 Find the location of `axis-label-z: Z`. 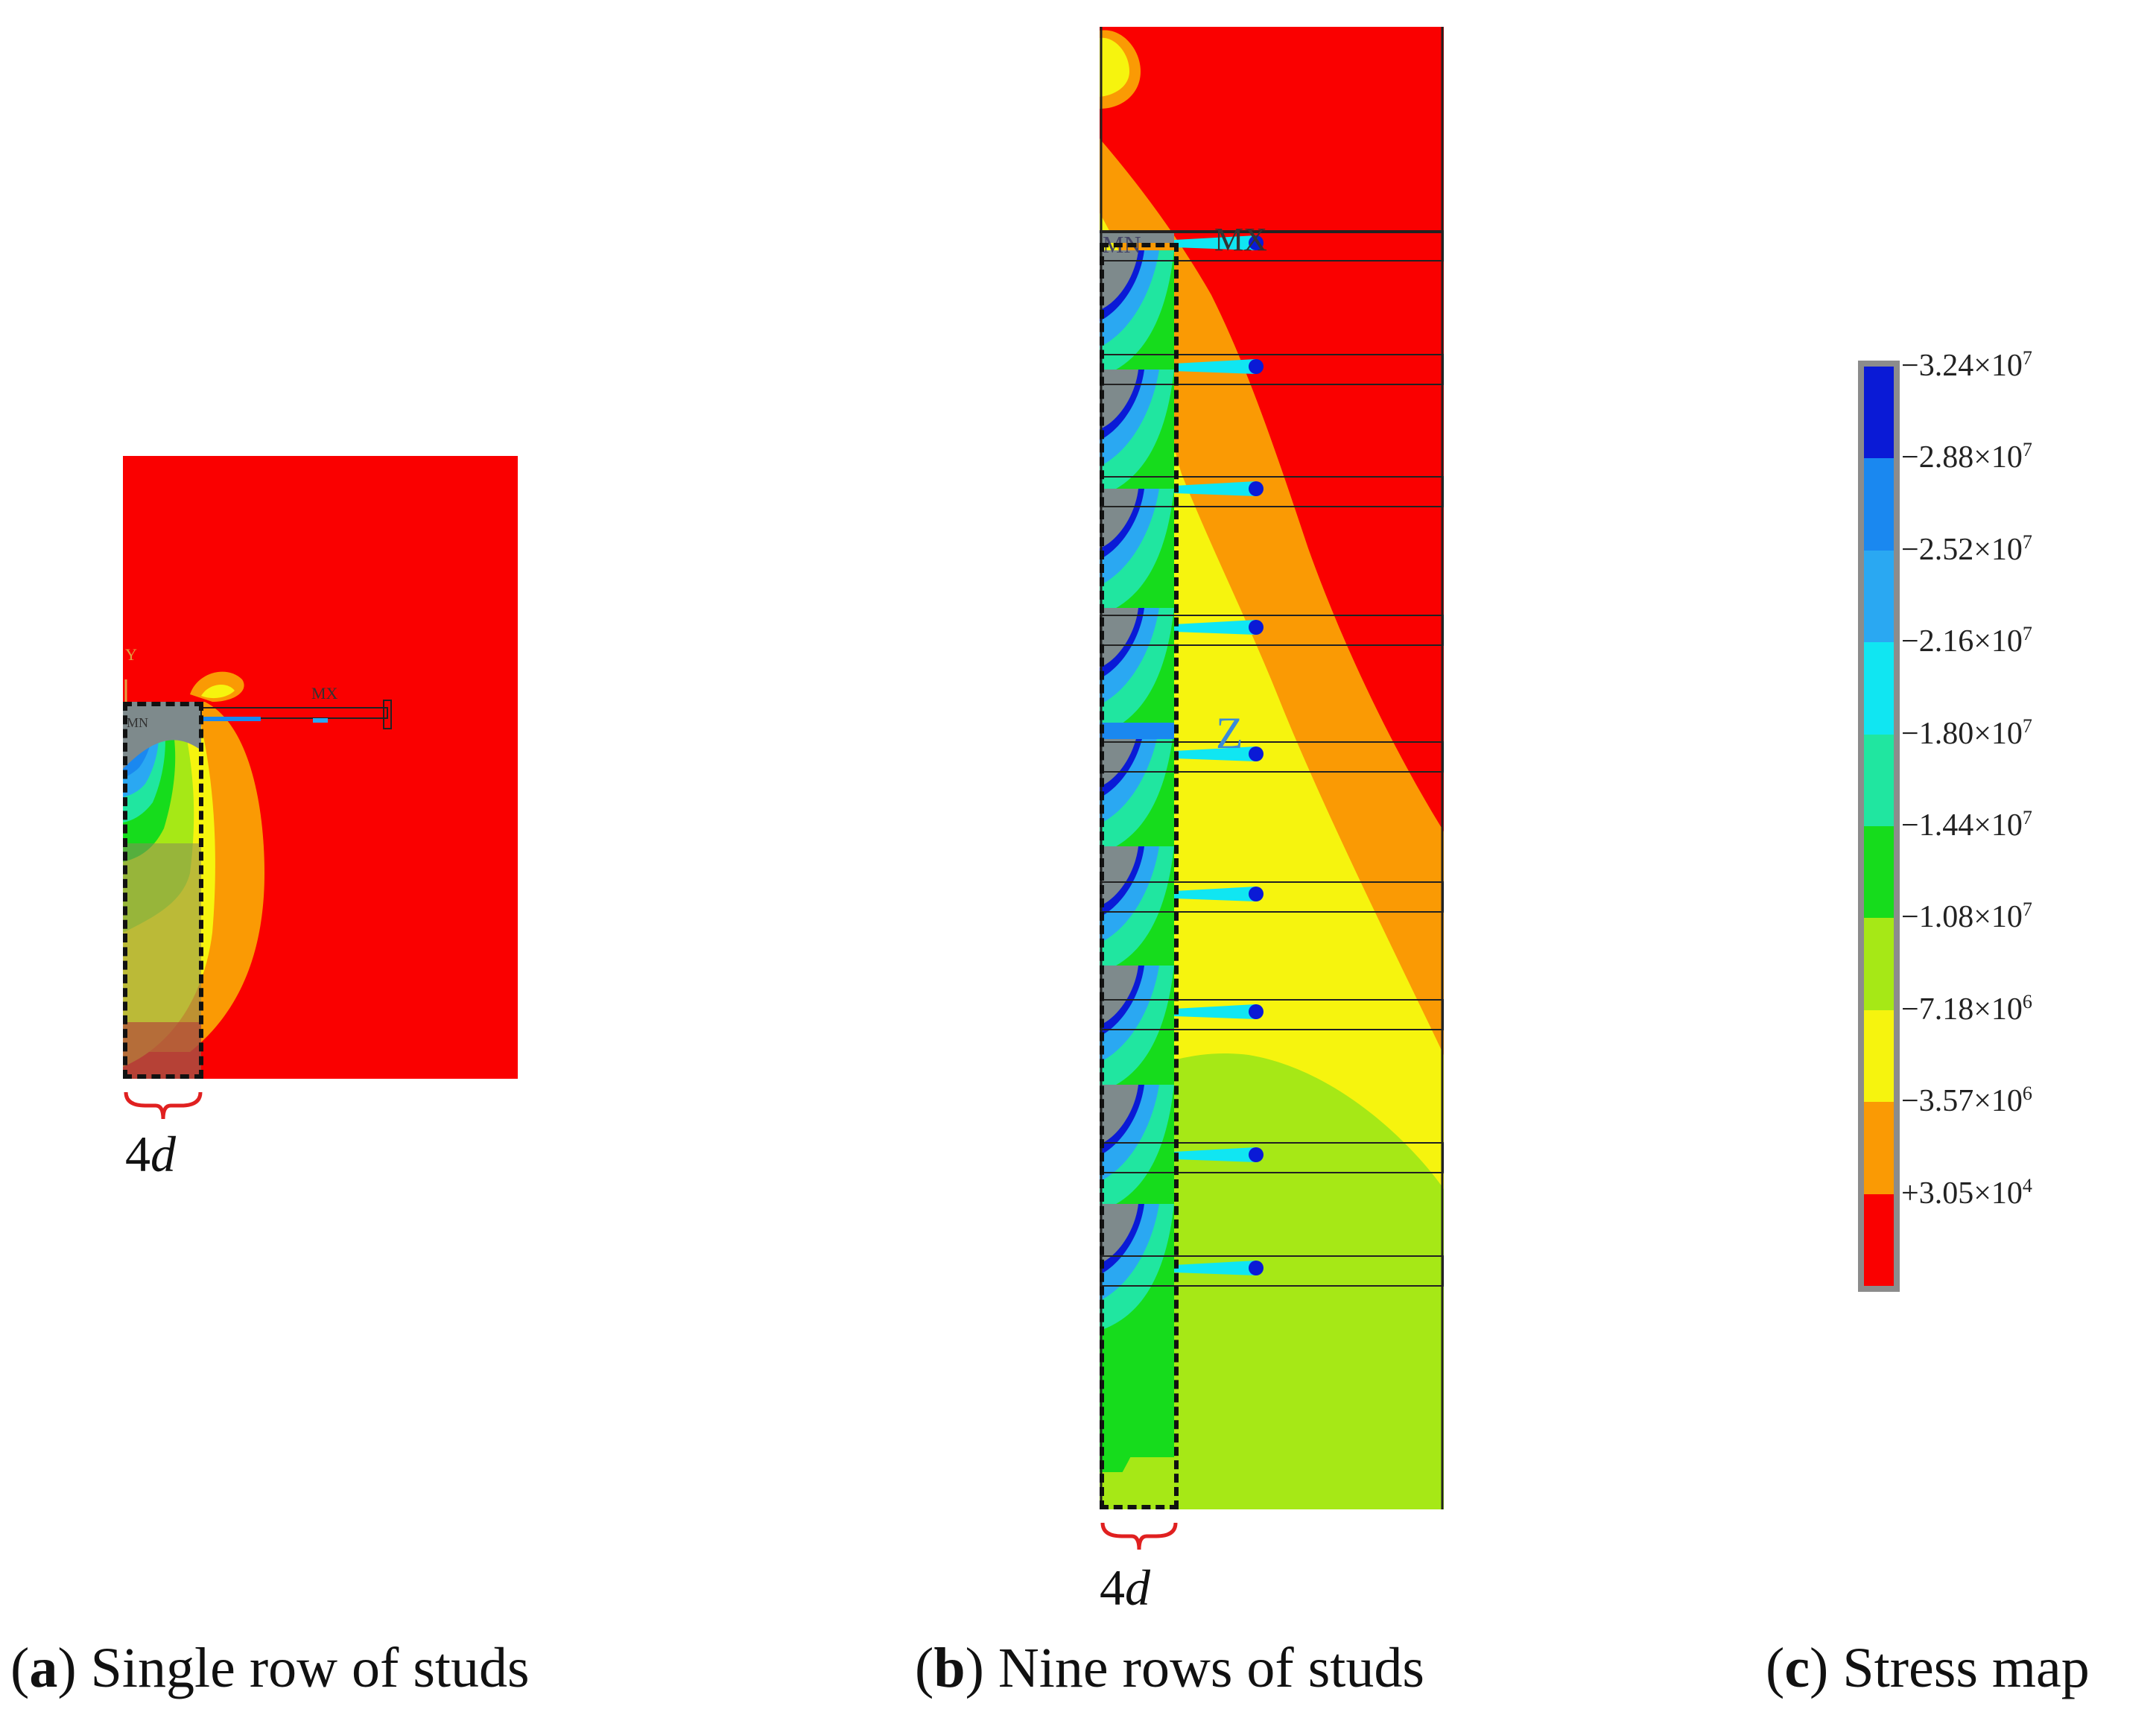

axis-label-z: Z is located at coordinates (1229, 733).